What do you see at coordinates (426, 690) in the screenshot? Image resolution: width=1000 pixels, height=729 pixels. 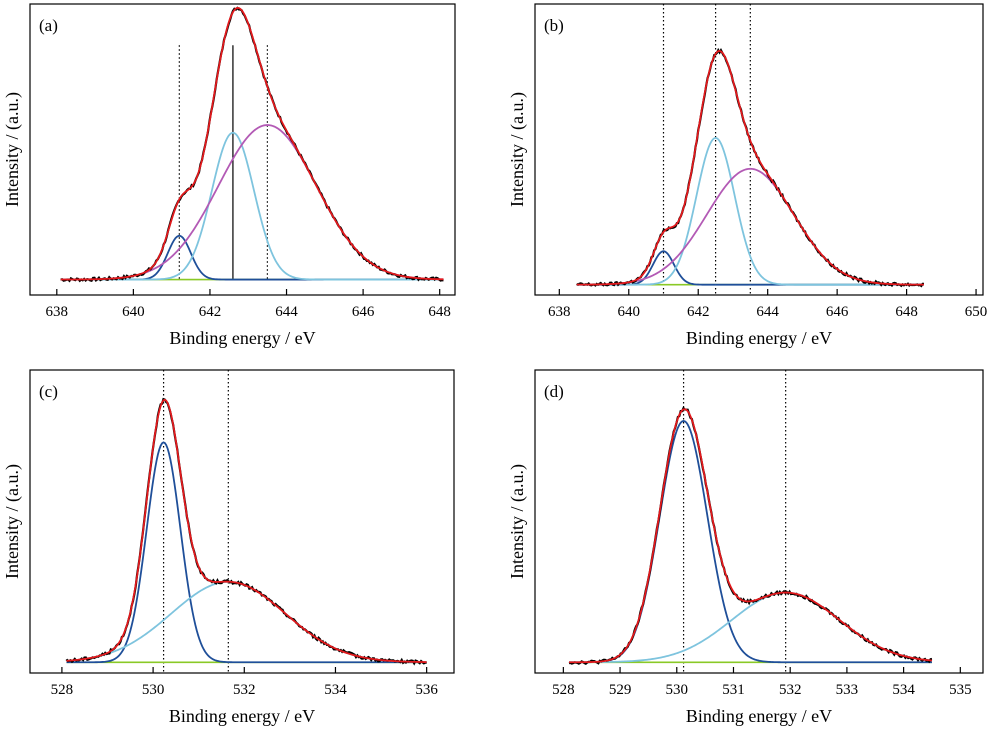 I see `x-tick-label: 536` at bounding box center [426, 690].